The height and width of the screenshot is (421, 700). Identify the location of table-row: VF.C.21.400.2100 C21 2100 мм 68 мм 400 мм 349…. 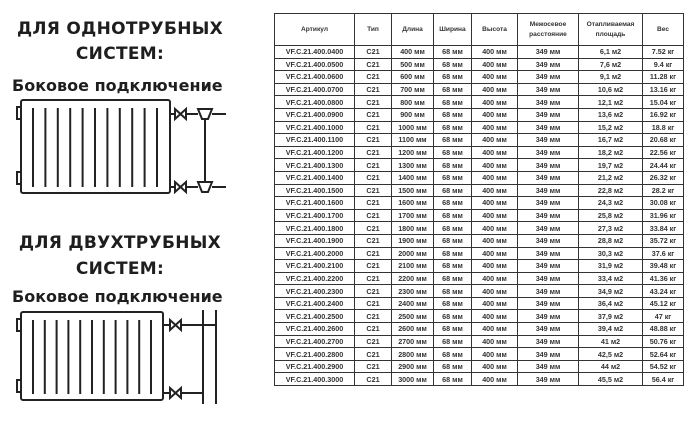
(479, 266).